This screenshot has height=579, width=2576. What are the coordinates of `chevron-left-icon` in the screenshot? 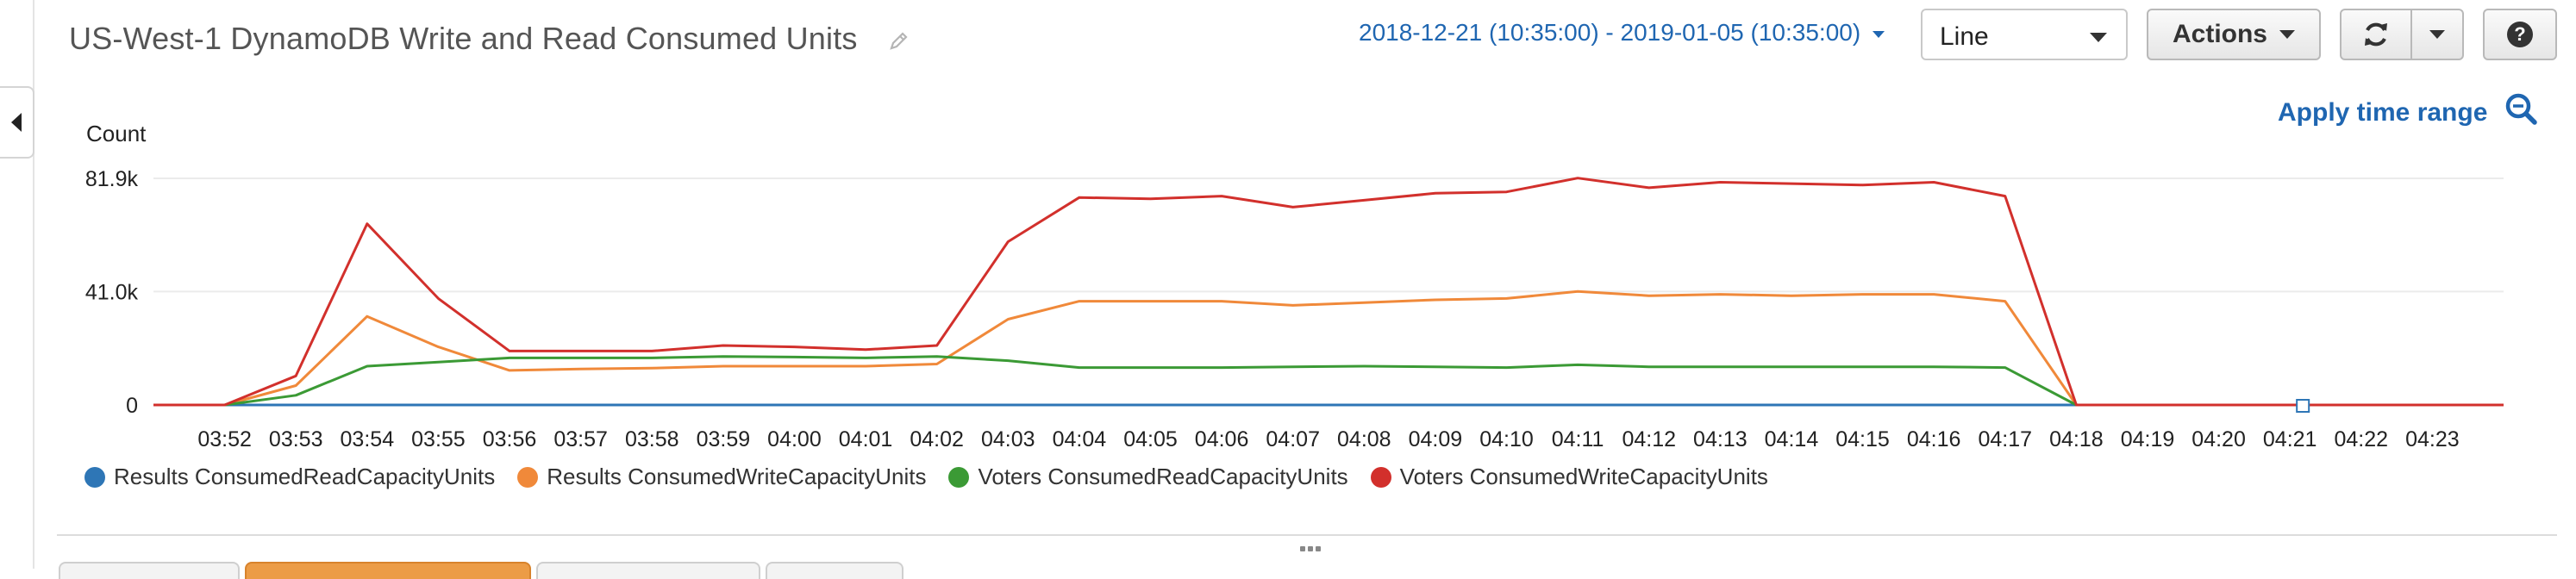 It's located at (16, 122).